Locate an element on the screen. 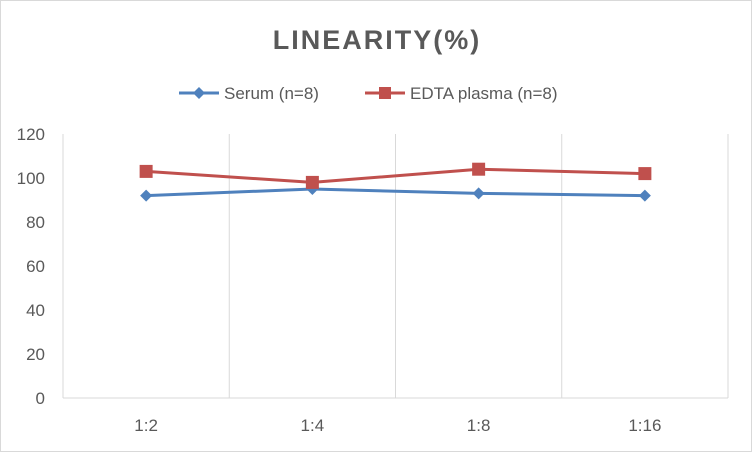 Image resolution: width=752 pixels, height=453 pixels. x-tick-label: 1:4 is located at coordinates (313, 425).